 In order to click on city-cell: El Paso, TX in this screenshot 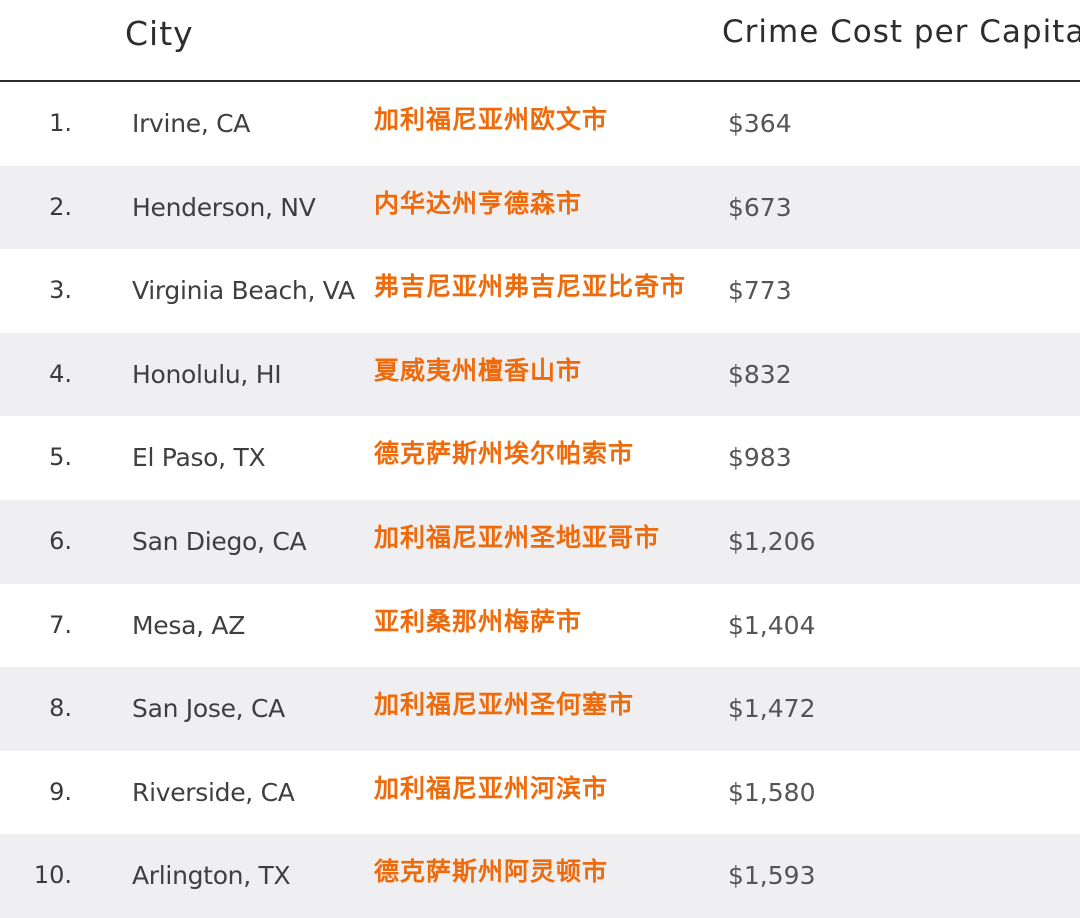, I will do `click(199, 458)`.